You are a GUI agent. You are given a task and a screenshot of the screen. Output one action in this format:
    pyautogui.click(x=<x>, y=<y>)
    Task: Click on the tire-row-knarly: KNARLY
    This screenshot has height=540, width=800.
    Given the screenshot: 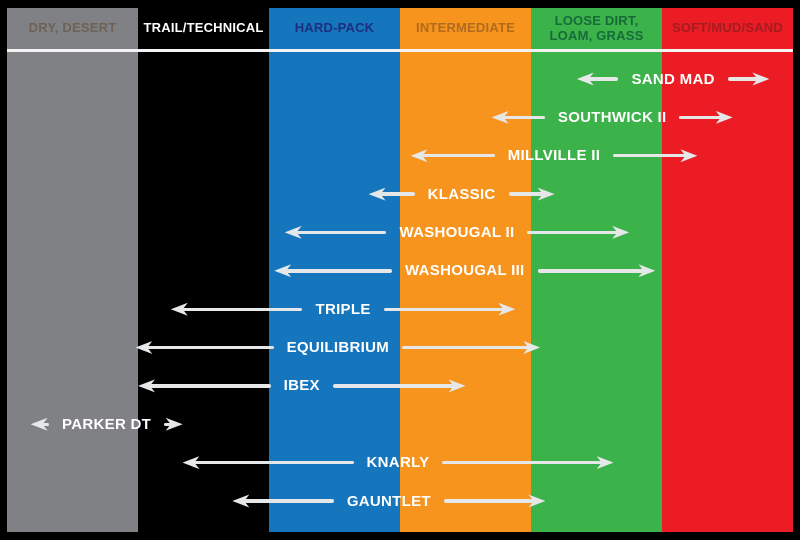 What is the action you would take?
    pyautogui.click(x=398, y=463)
    